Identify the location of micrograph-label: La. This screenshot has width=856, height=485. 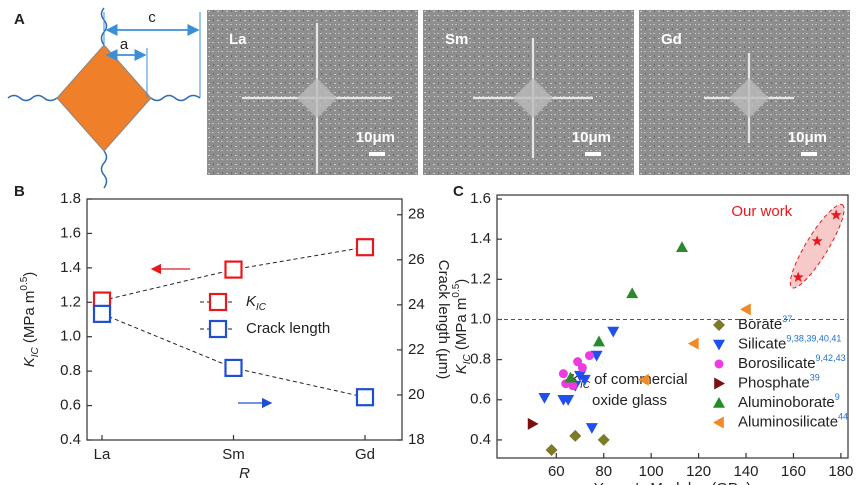
(238, 39).